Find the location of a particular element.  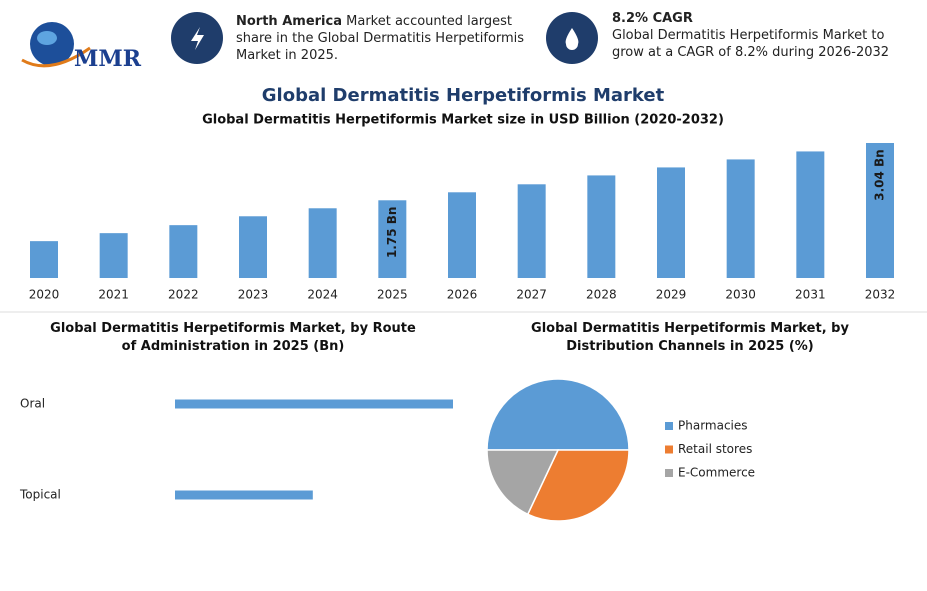

logo-text: MMR is located at coordinates (108, 59).